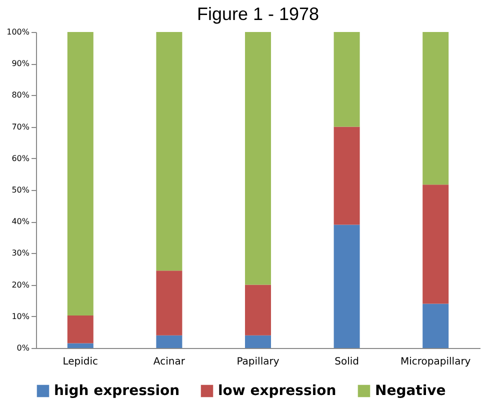  What do you see at coordinates (21, 95) in the screenshot?
I see `y-tick-label: 80%` at bounding box center [21, 95].